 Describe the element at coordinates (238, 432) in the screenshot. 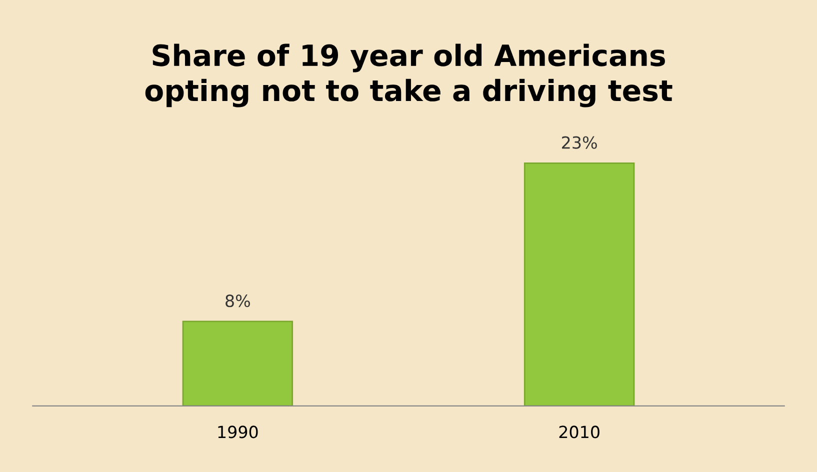

I see `x-tick-label: 1990` at that location.